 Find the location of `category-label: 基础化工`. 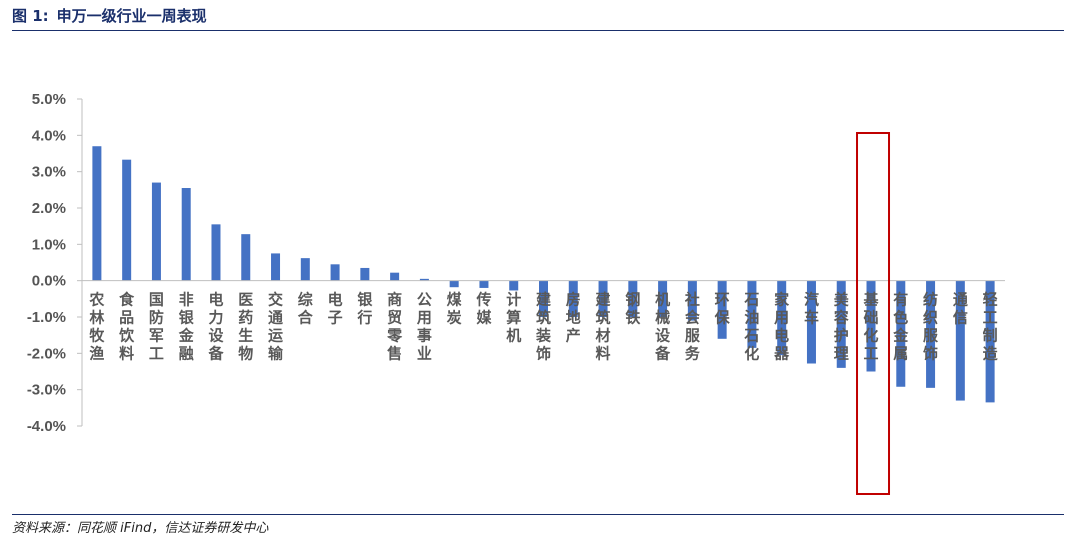

category-label: 基础化工 is located at coordinates (871, 327).